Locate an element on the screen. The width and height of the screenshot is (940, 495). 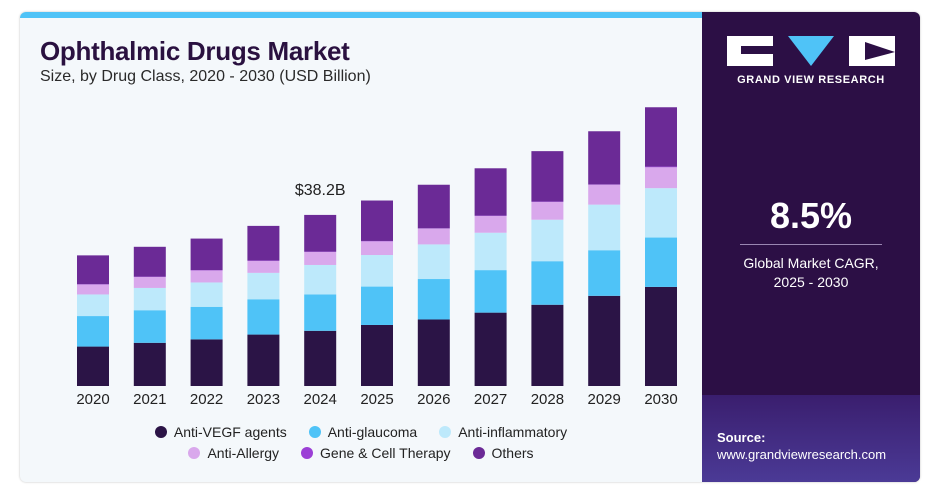
bar-anti-allergy-2020 is located at coordinates (93, 289).